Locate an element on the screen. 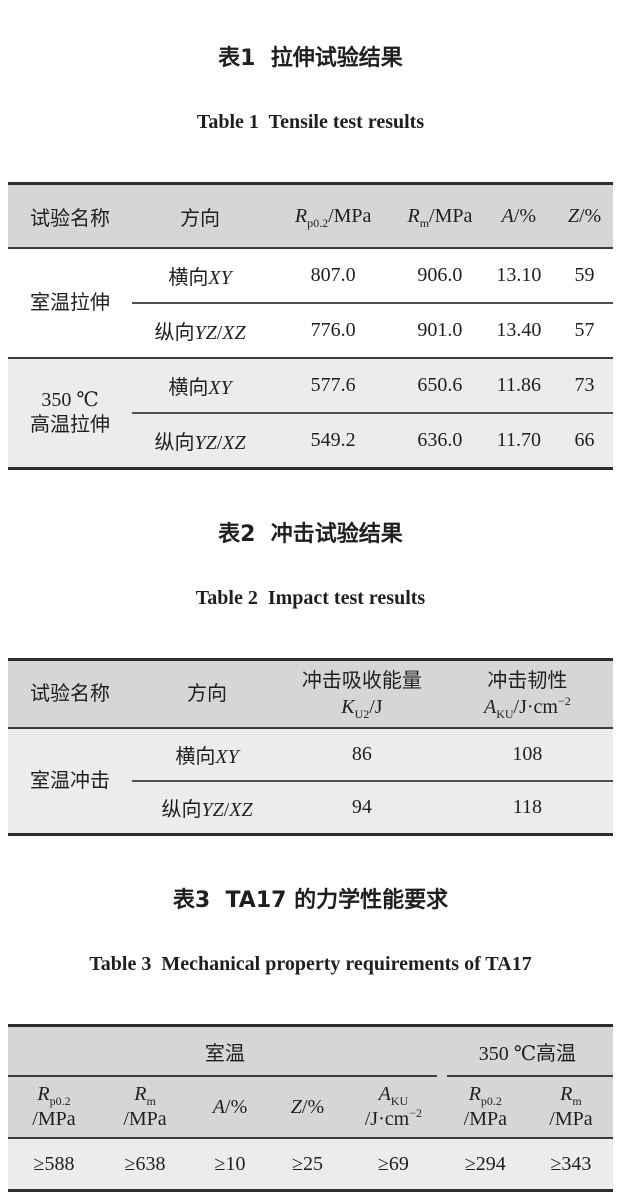 The width and height of the screenshot is (621, 1192). t3-span-header-row: 室温 350 ℃高温 is located at coordinates (310, 1050).